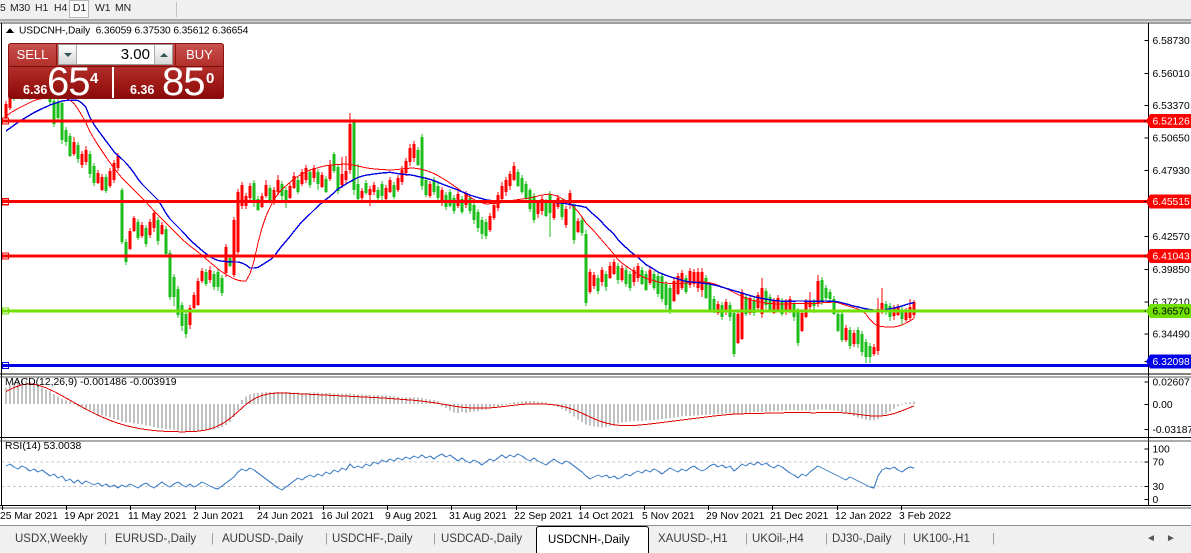 The height and width of the screenshot is (553, 1191). What do you see at coordinates (411, 516) in the screenshot?
I see `svg-text: 9 Aug 2021` at bounding box center [411, 516].